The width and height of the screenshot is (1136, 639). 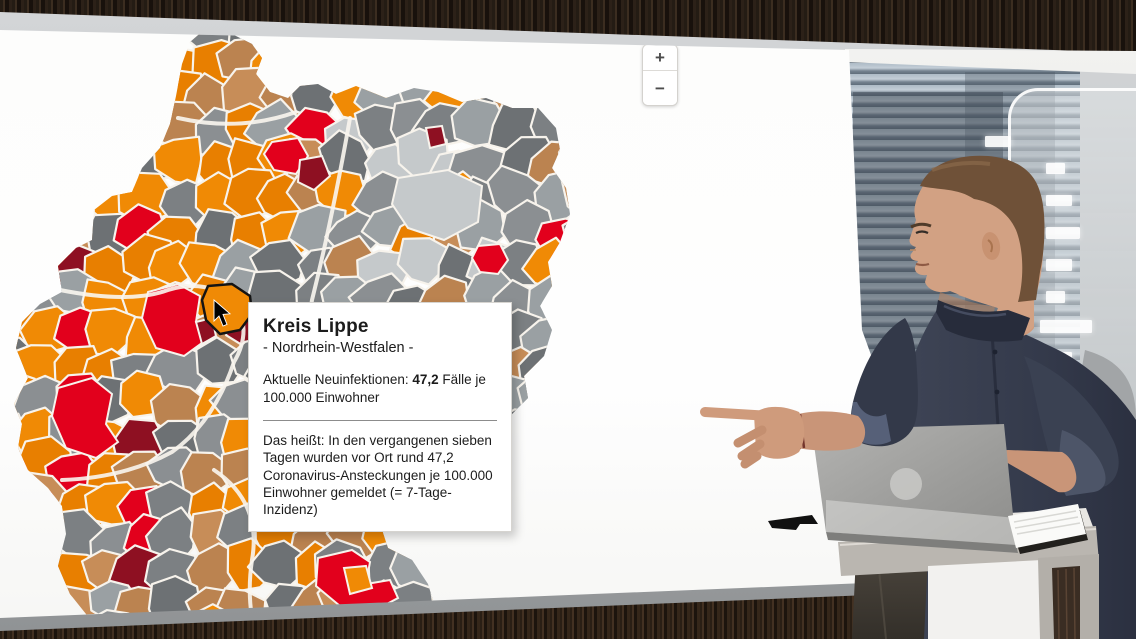 I want to click on tooltip-divider, so click(x=380, y=421).